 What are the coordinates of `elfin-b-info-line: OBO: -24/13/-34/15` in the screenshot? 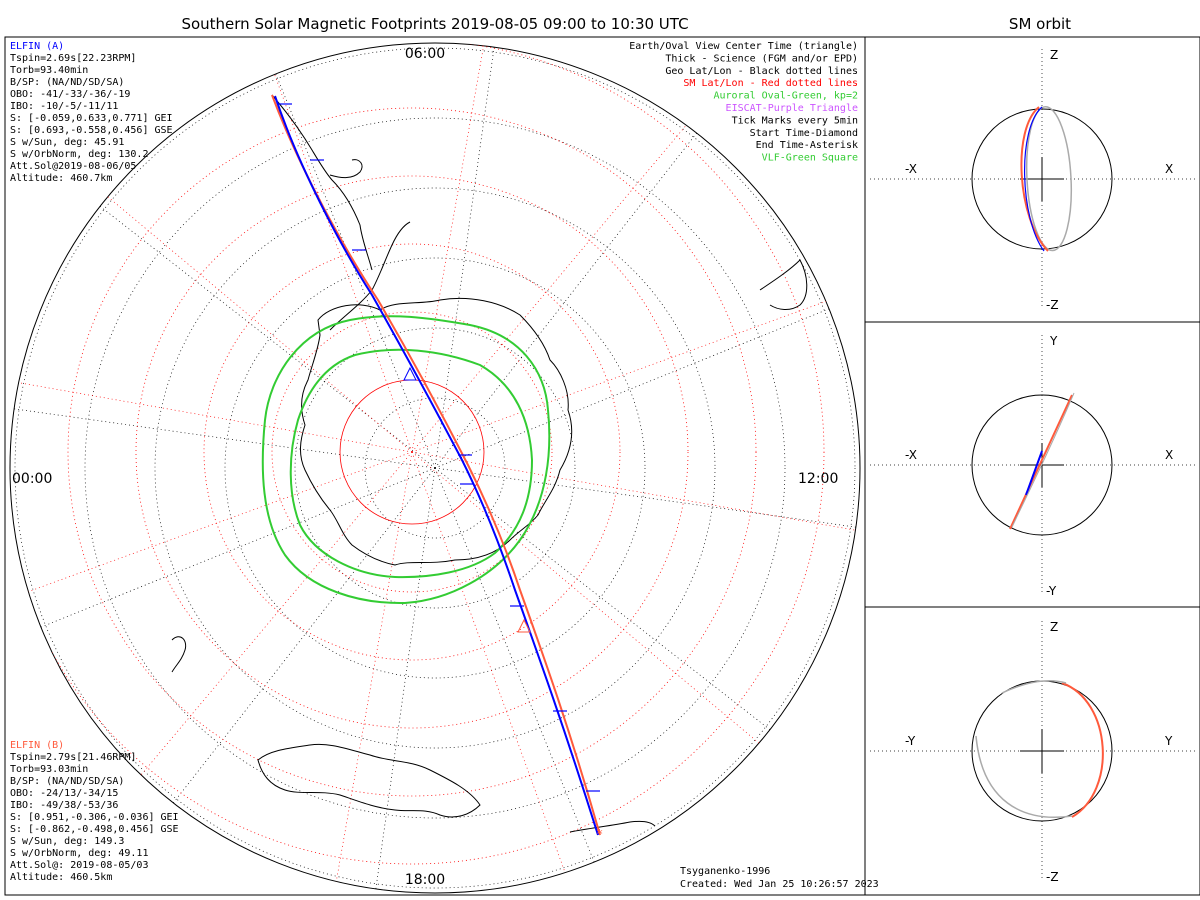 It's located at (64, 793).